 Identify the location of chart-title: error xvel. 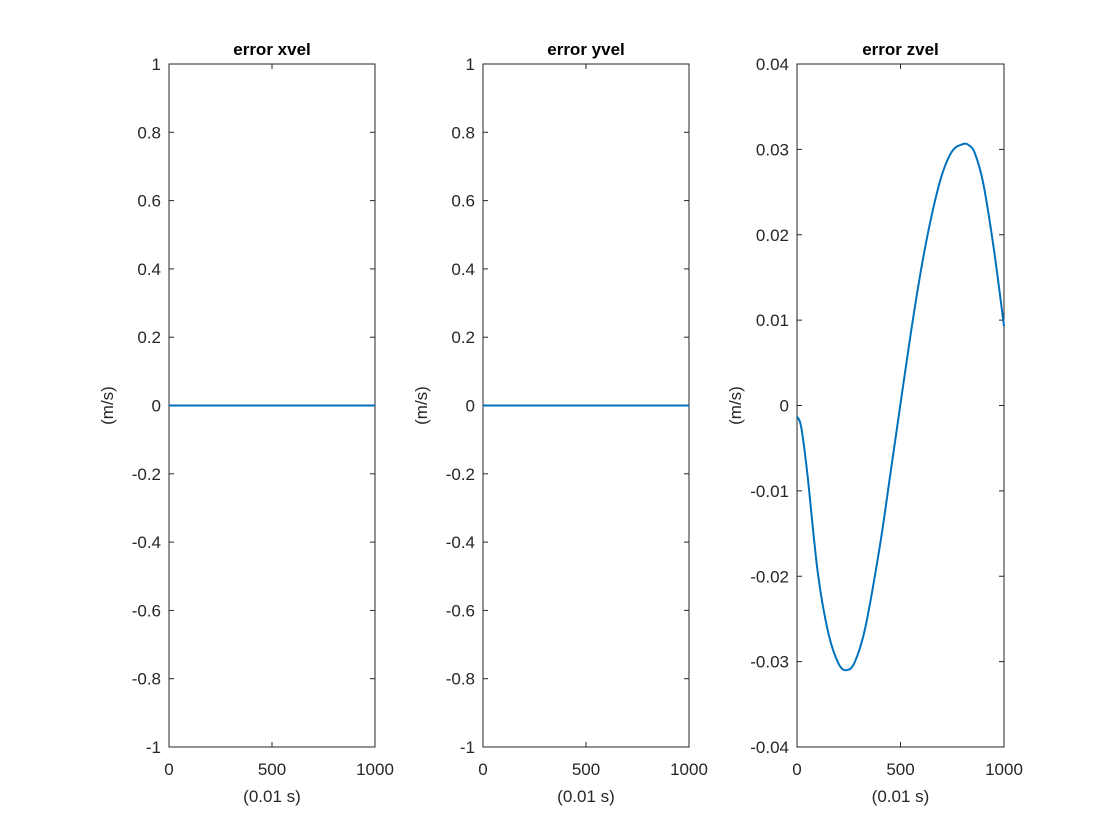
(272, 49).